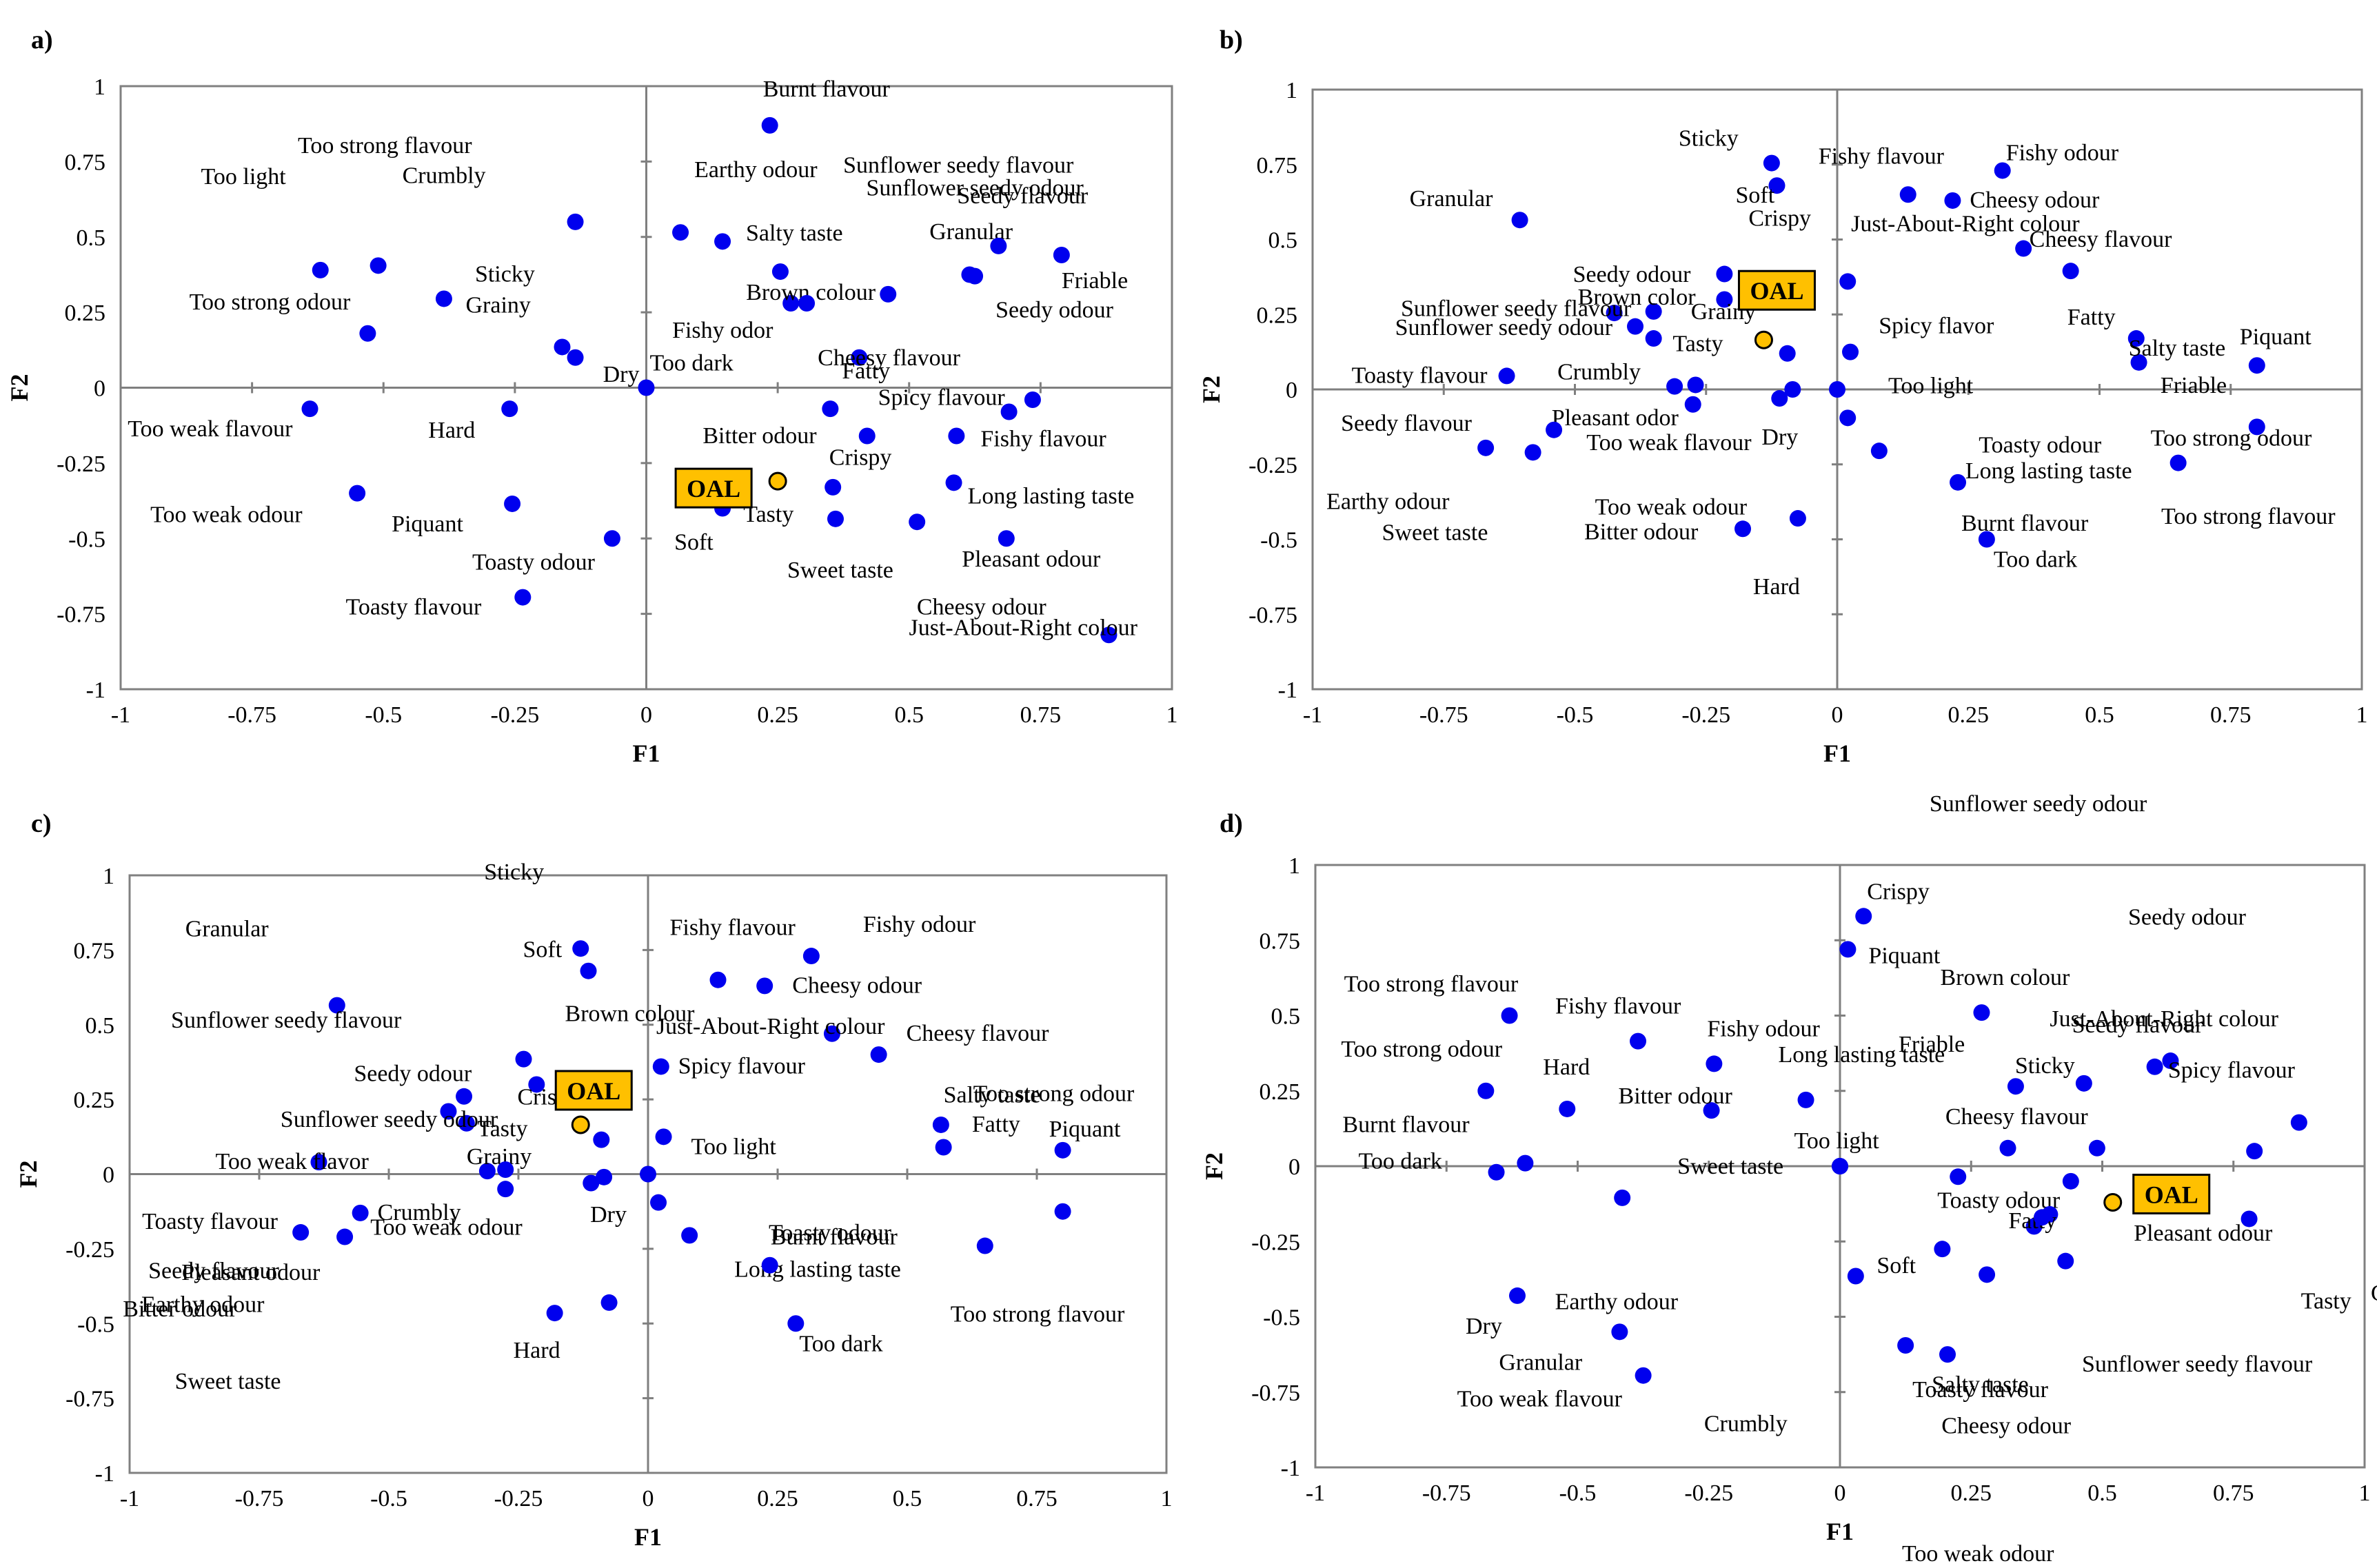 Image resolution: width=2377 pixels, height=1568 pixels. Describe the element at coordinates (958, 165) in the screenshot. I see `panel-a-point-label: Sunflower seedy flavour` at that location.